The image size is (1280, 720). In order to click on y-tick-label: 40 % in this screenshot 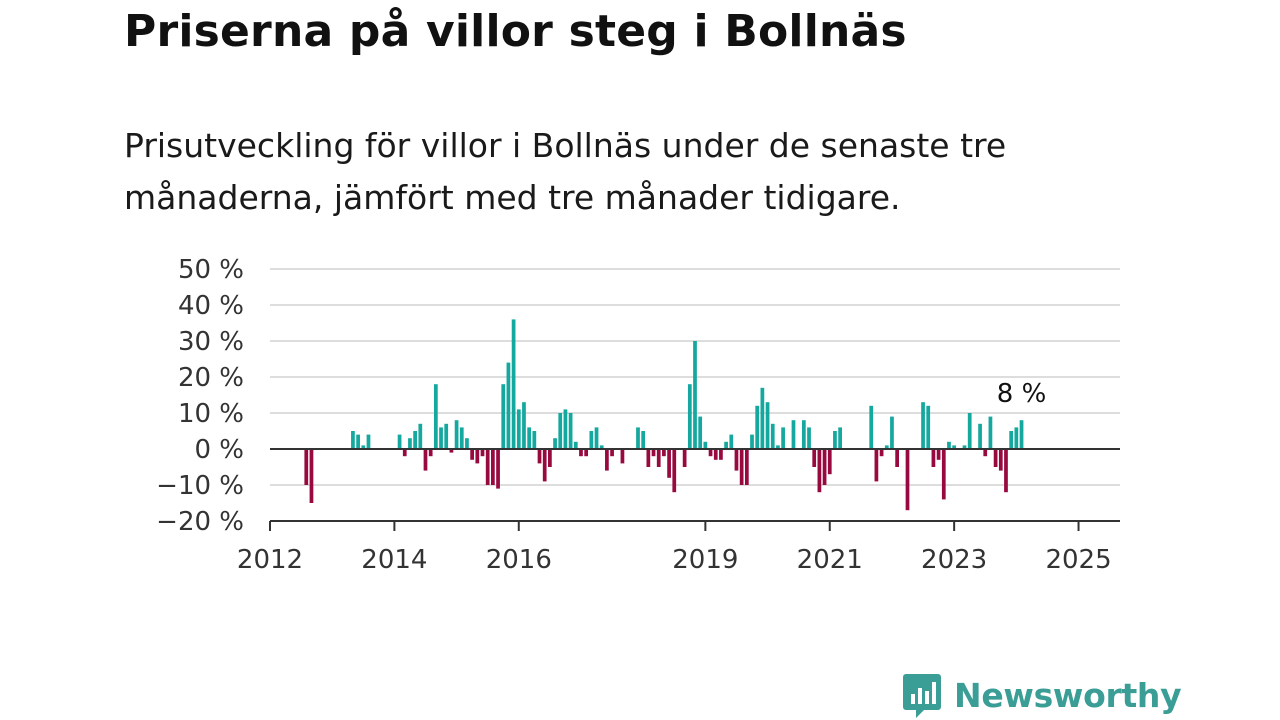, I will do `click(211, 306)`.